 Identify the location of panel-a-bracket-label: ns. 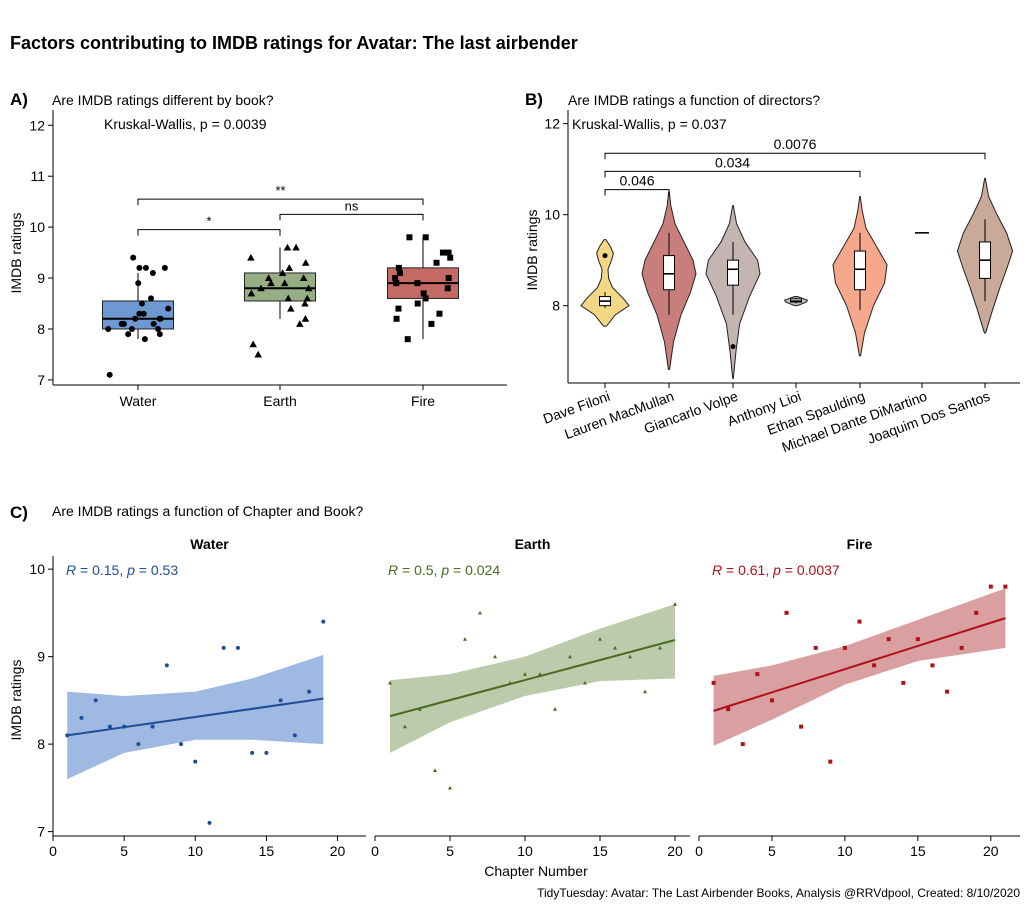
(352, 205).